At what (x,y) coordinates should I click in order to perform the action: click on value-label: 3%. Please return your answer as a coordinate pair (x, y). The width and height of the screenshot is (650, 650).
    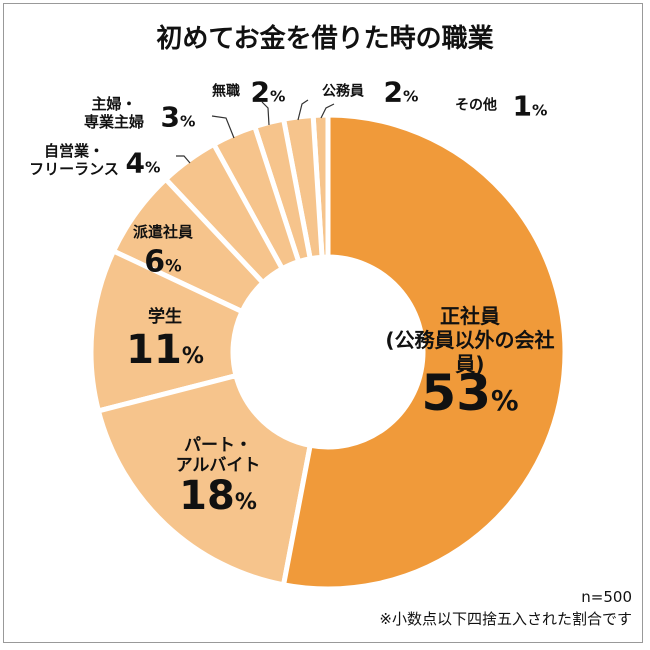
    Looking at the image, I should click on (178, 117).